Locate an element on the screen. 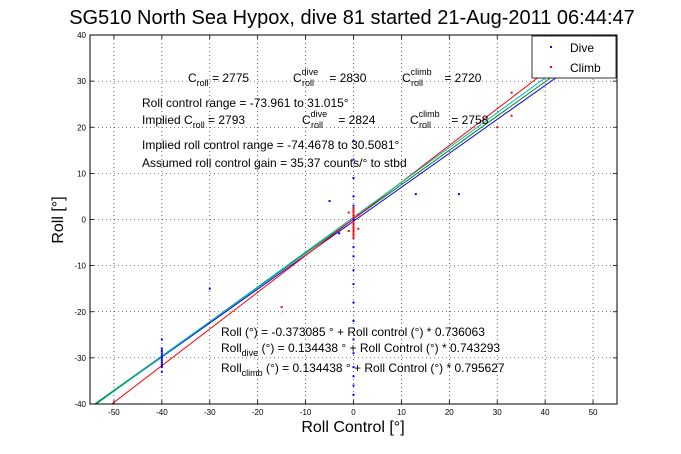  annotation-implied-c-roll: Implied Croll = 2793 is located at coordinates (193, 121).